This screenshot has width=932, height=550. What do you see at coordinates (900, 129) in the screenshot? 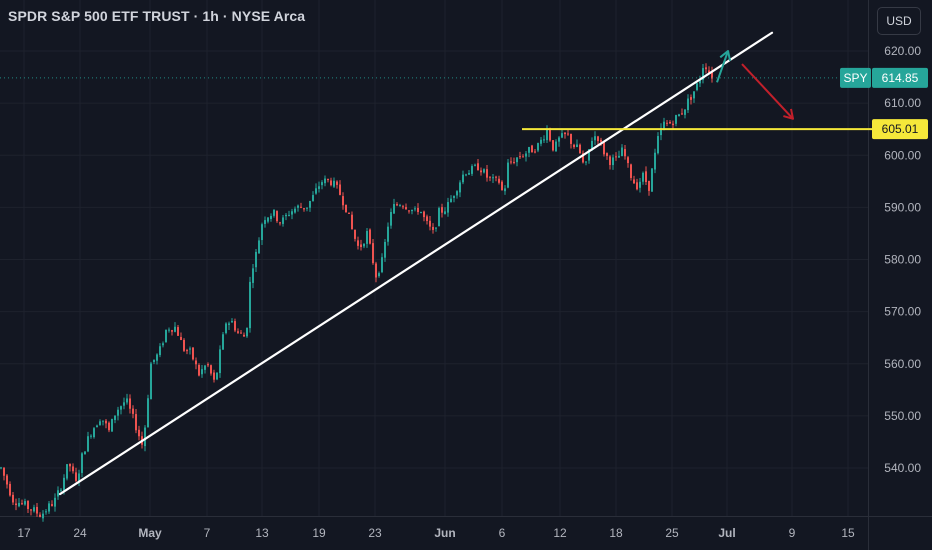
I see `support-price-badge` at bounding box center [900, 129].